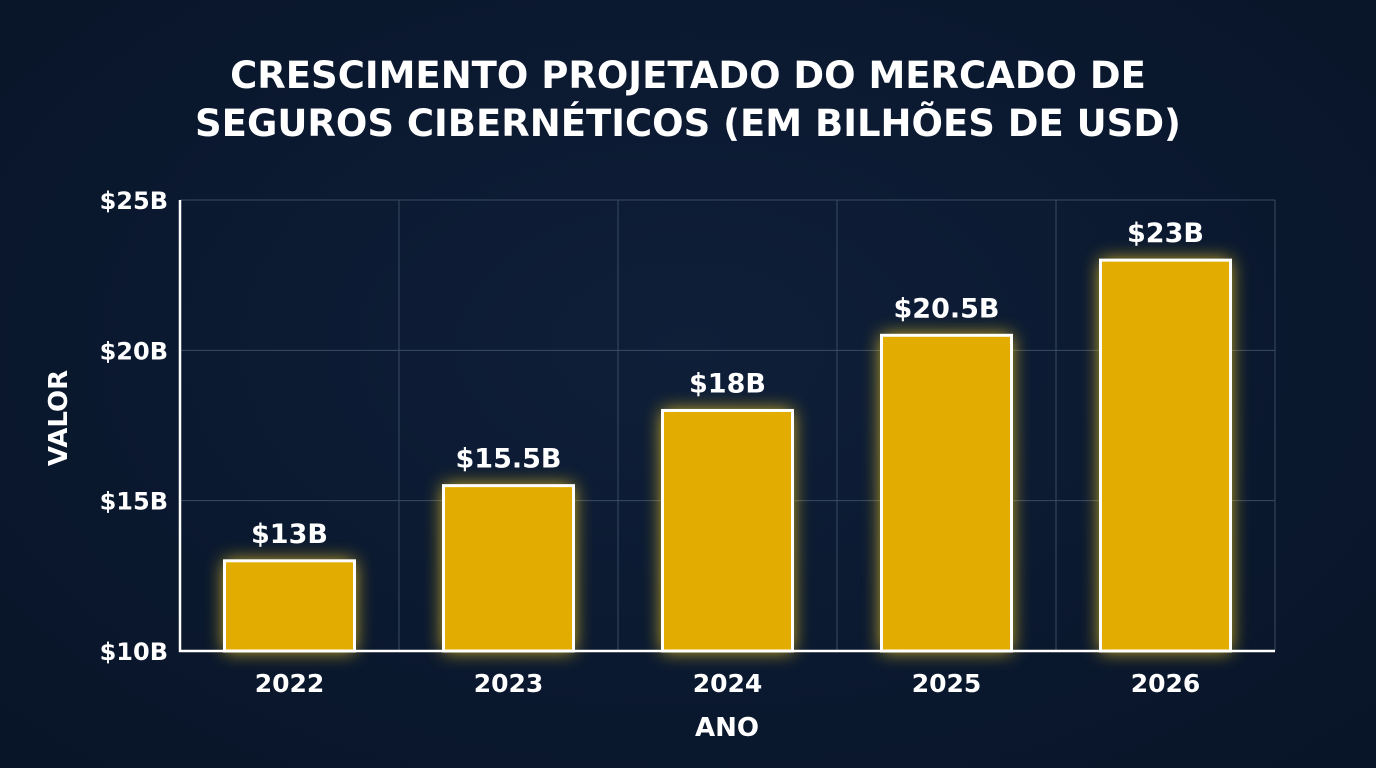 Image resolution: width=1376 pixels, height=768 pixels. I want to click on x-tick-label-2024: 2024, so click(728, 683).